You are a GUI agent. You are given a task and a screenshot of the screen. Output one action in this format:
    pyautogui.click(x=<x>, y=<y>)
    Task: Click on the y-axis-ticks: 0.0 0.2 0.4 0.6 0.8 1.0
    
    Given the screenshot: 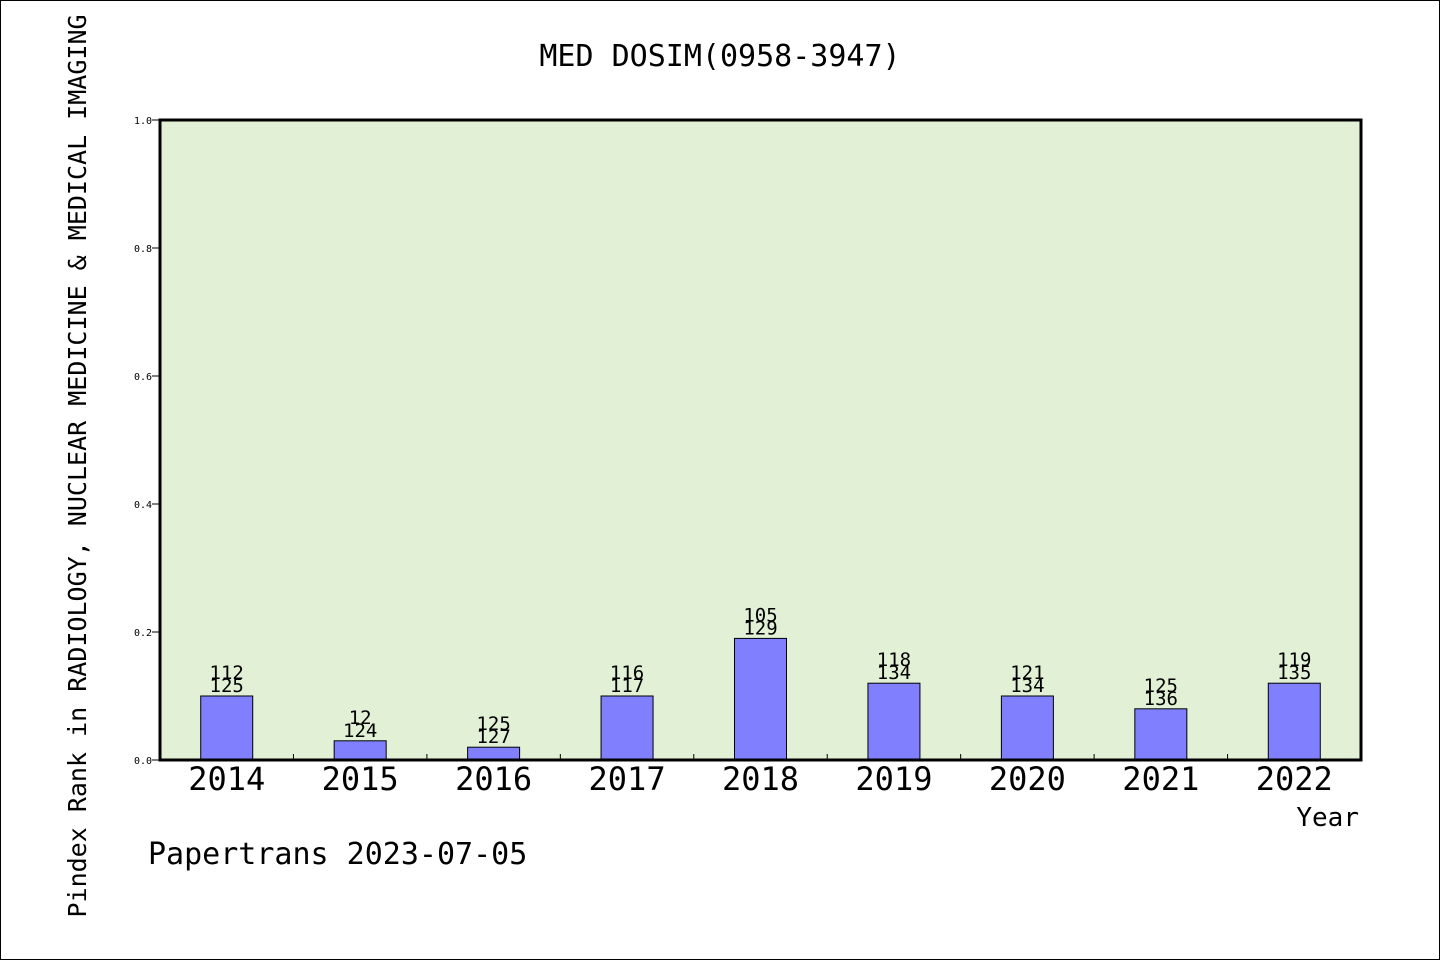 What is the action you would take?
    pyautogui.click(x=147, y=441)
    